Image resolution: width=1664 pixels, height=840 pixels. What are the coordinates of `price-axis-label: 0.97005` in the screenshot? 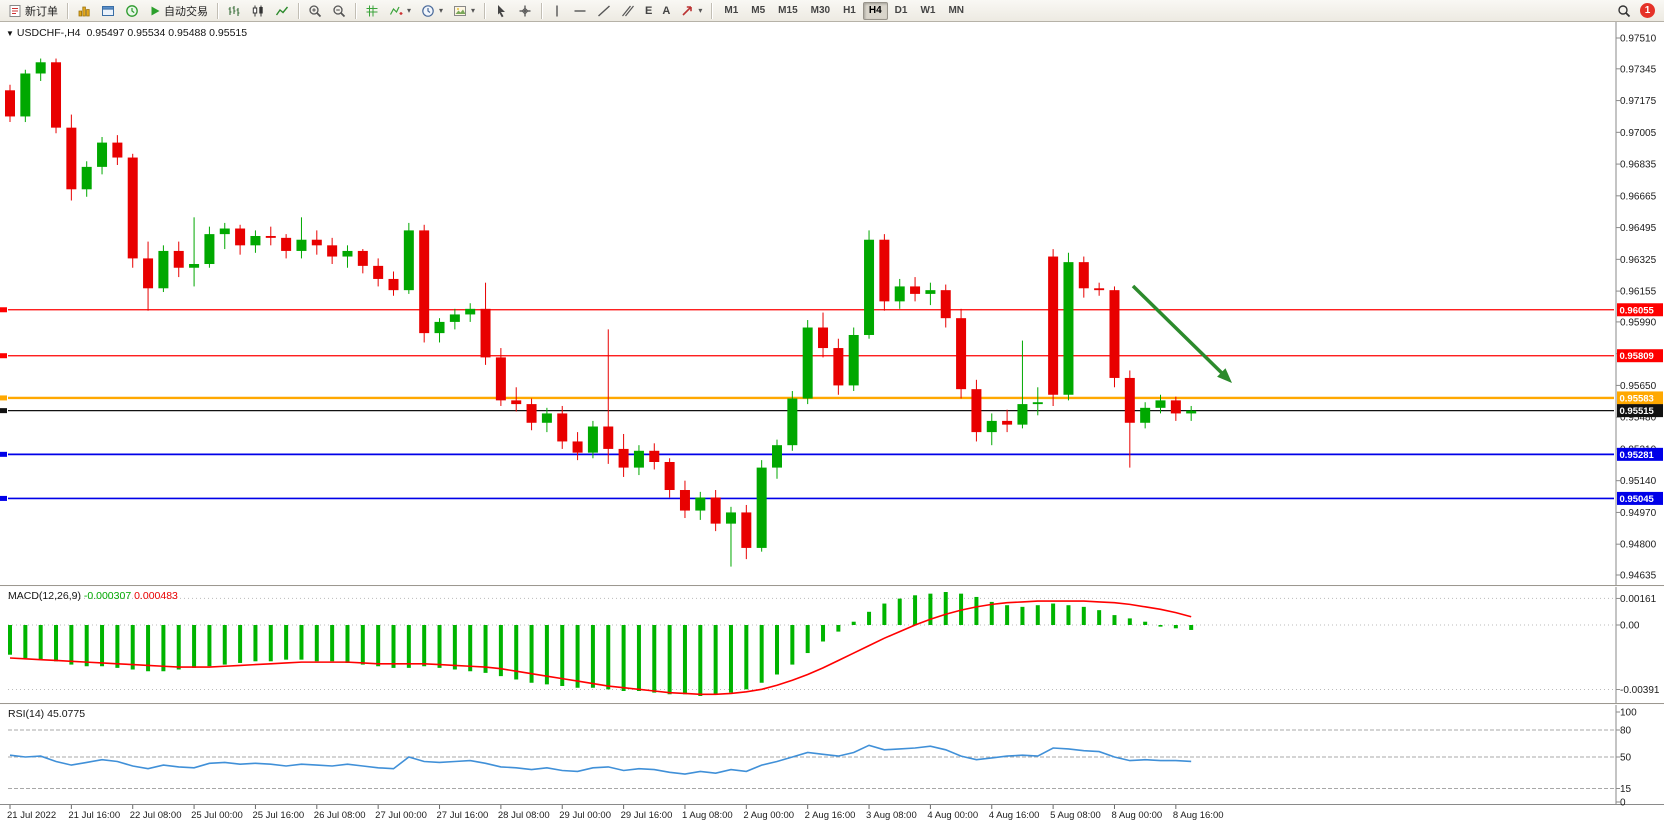 It's located at (1638, 133).